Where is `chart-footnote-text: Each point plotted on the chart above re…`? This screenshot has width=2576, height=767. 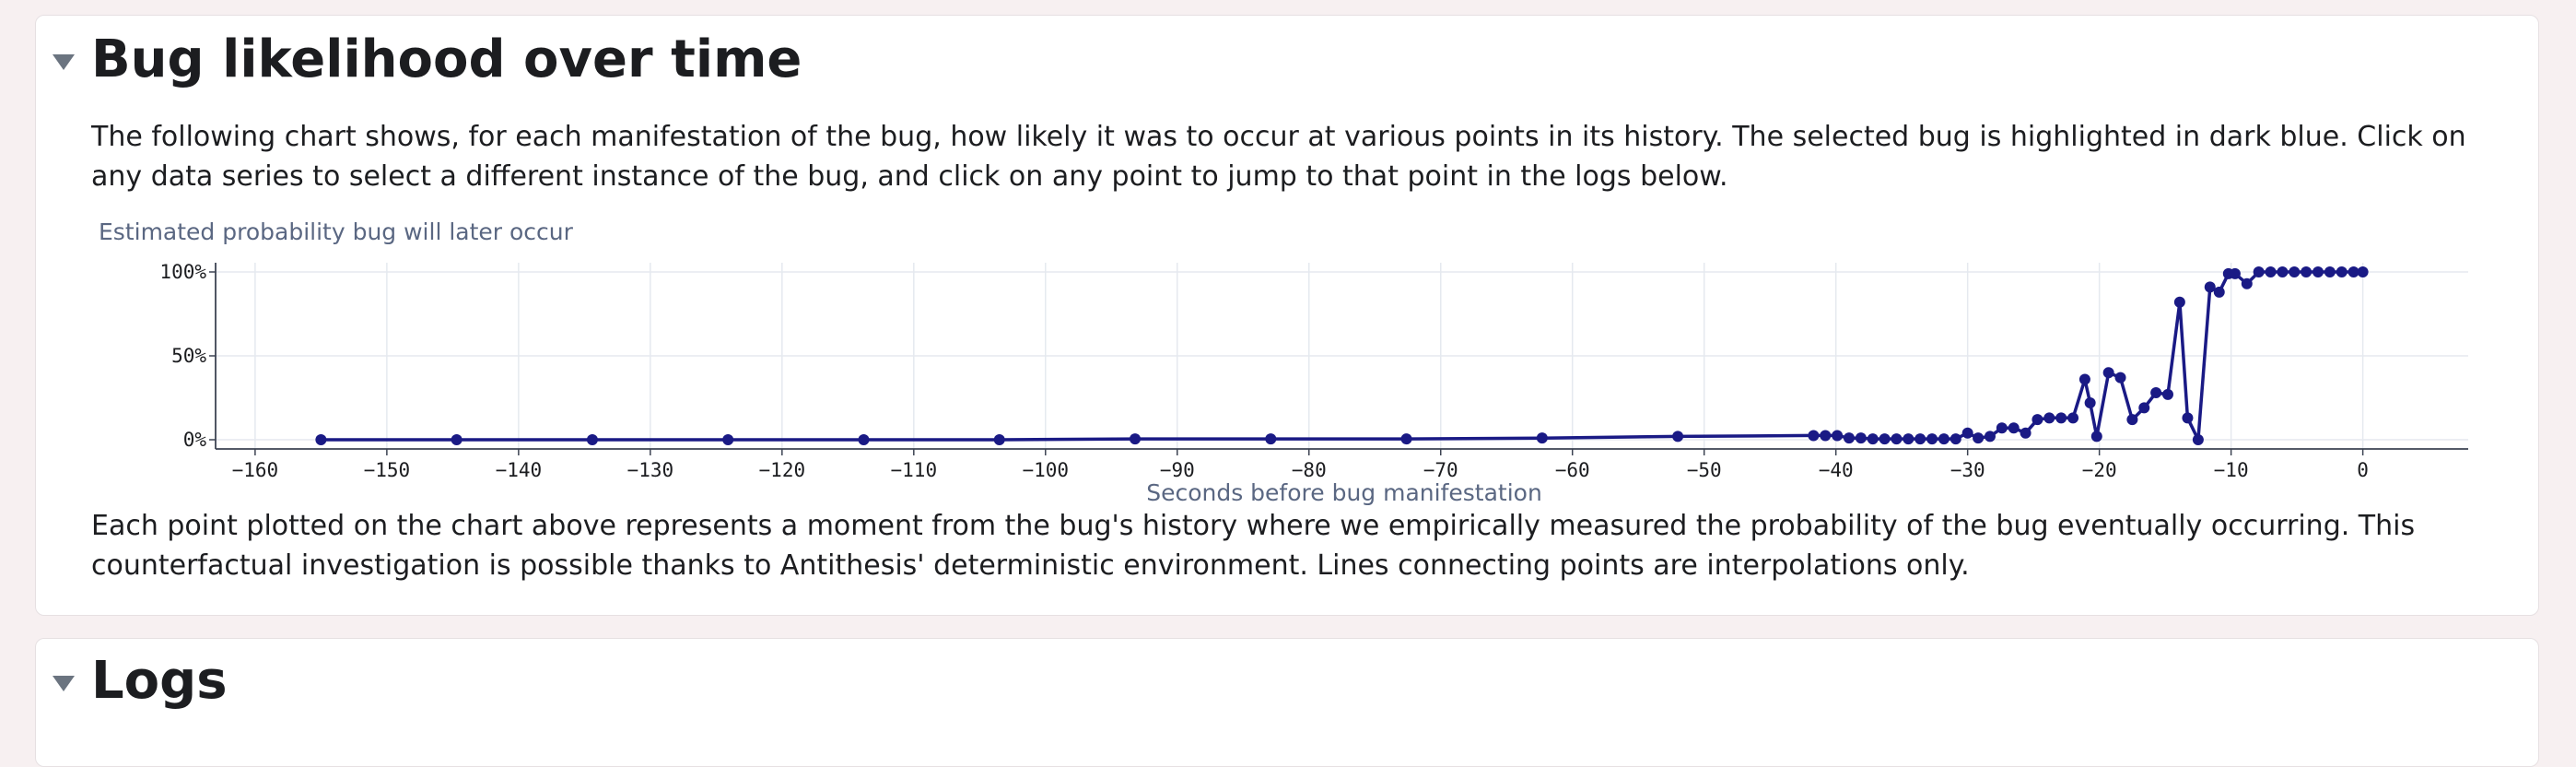
chart-footnote-text: Each point plotted on the chart above re… is located at coordinates (1253, 546).